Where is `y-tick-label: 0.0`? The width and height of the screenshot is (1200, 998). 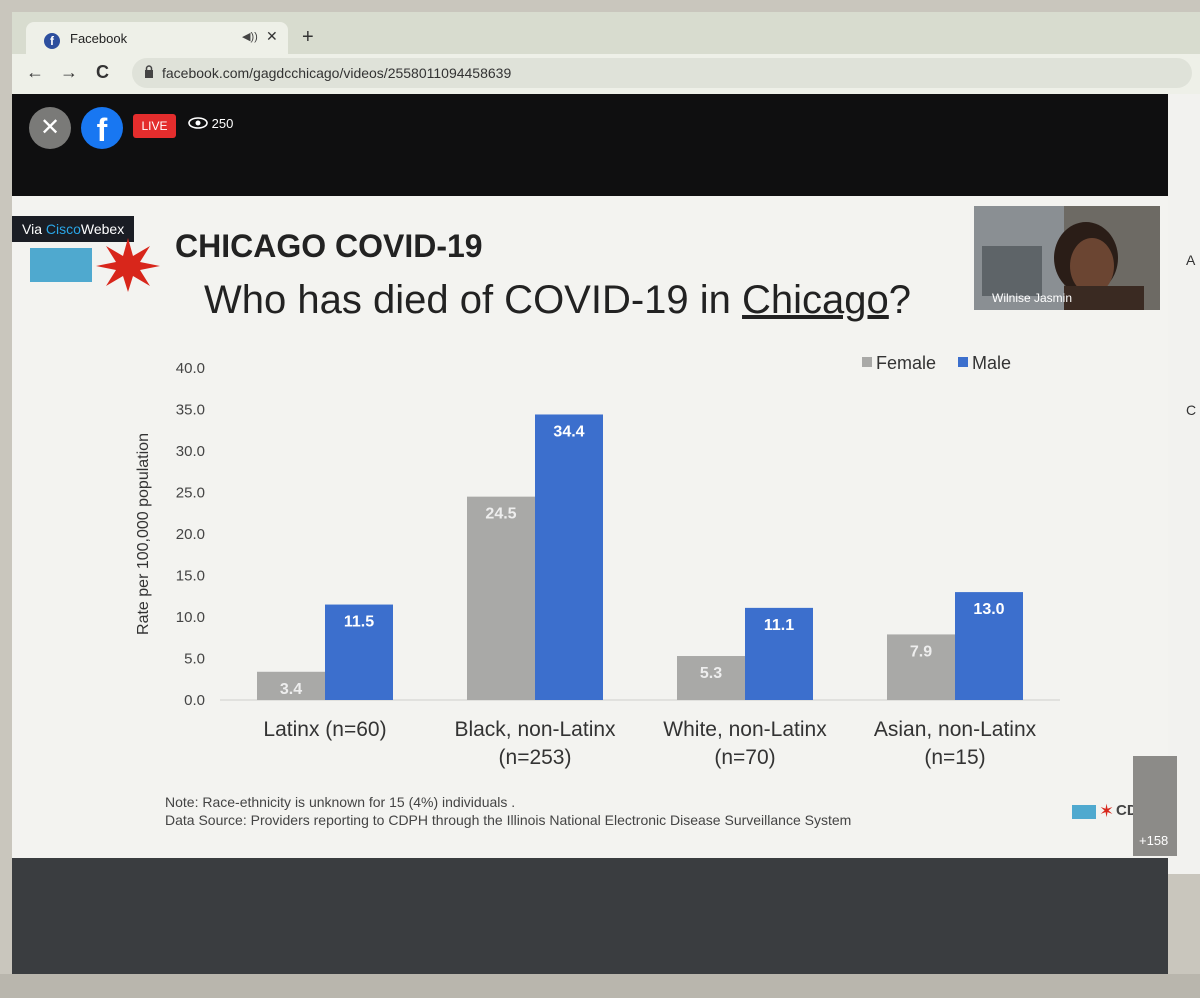 y-tick-label: 0.0 is located at coordinates (194, 700).